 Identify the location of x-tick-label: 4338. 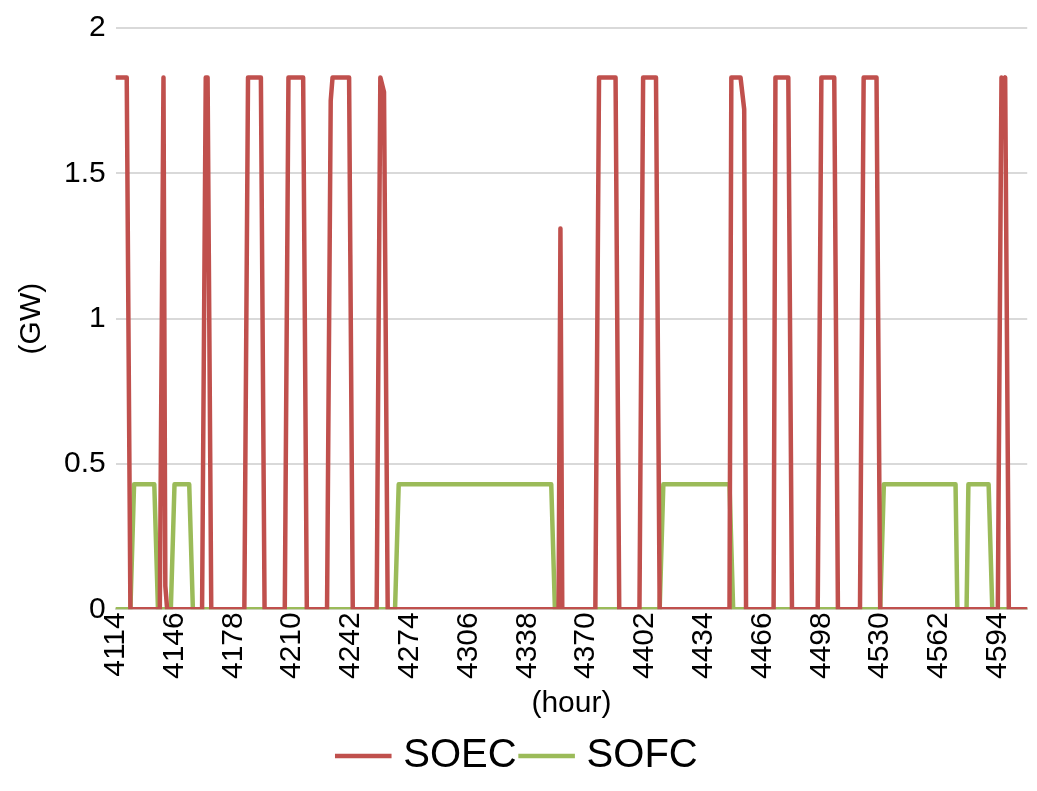
(525, 646).